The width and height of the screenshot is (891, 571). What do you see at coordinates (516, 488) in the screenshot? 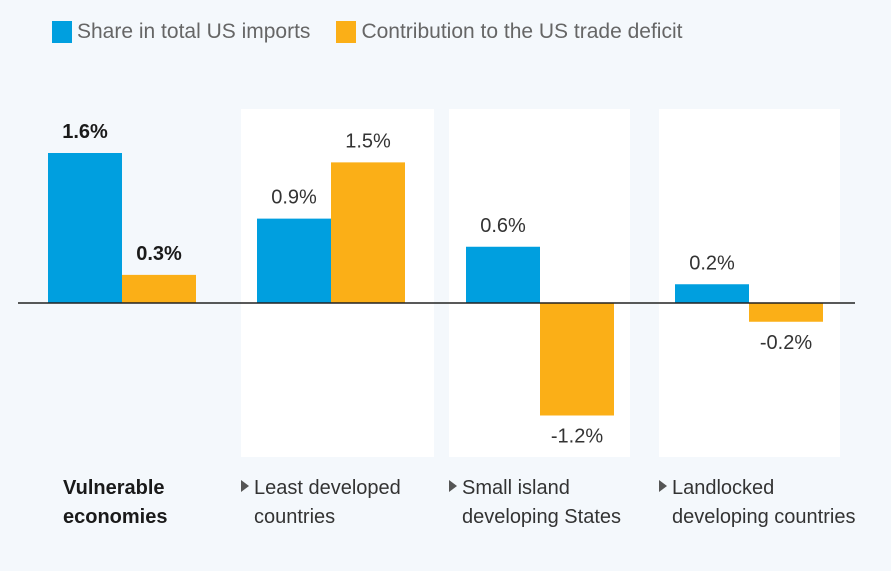
I see `category-label-line1: Small island` at bounding box center [516, 488].